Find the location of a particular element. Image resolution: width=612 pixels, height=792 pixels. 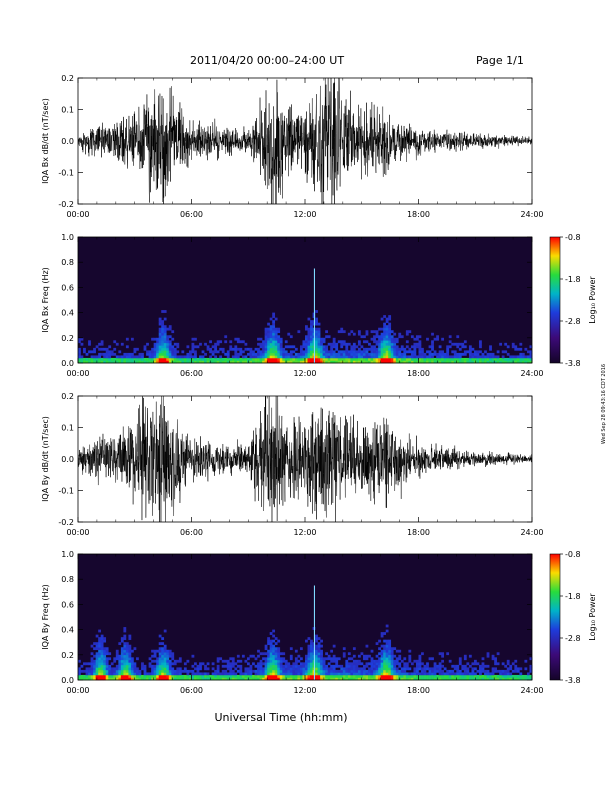

x-tick-label: 24:00 is located at coordinates (531, 373).